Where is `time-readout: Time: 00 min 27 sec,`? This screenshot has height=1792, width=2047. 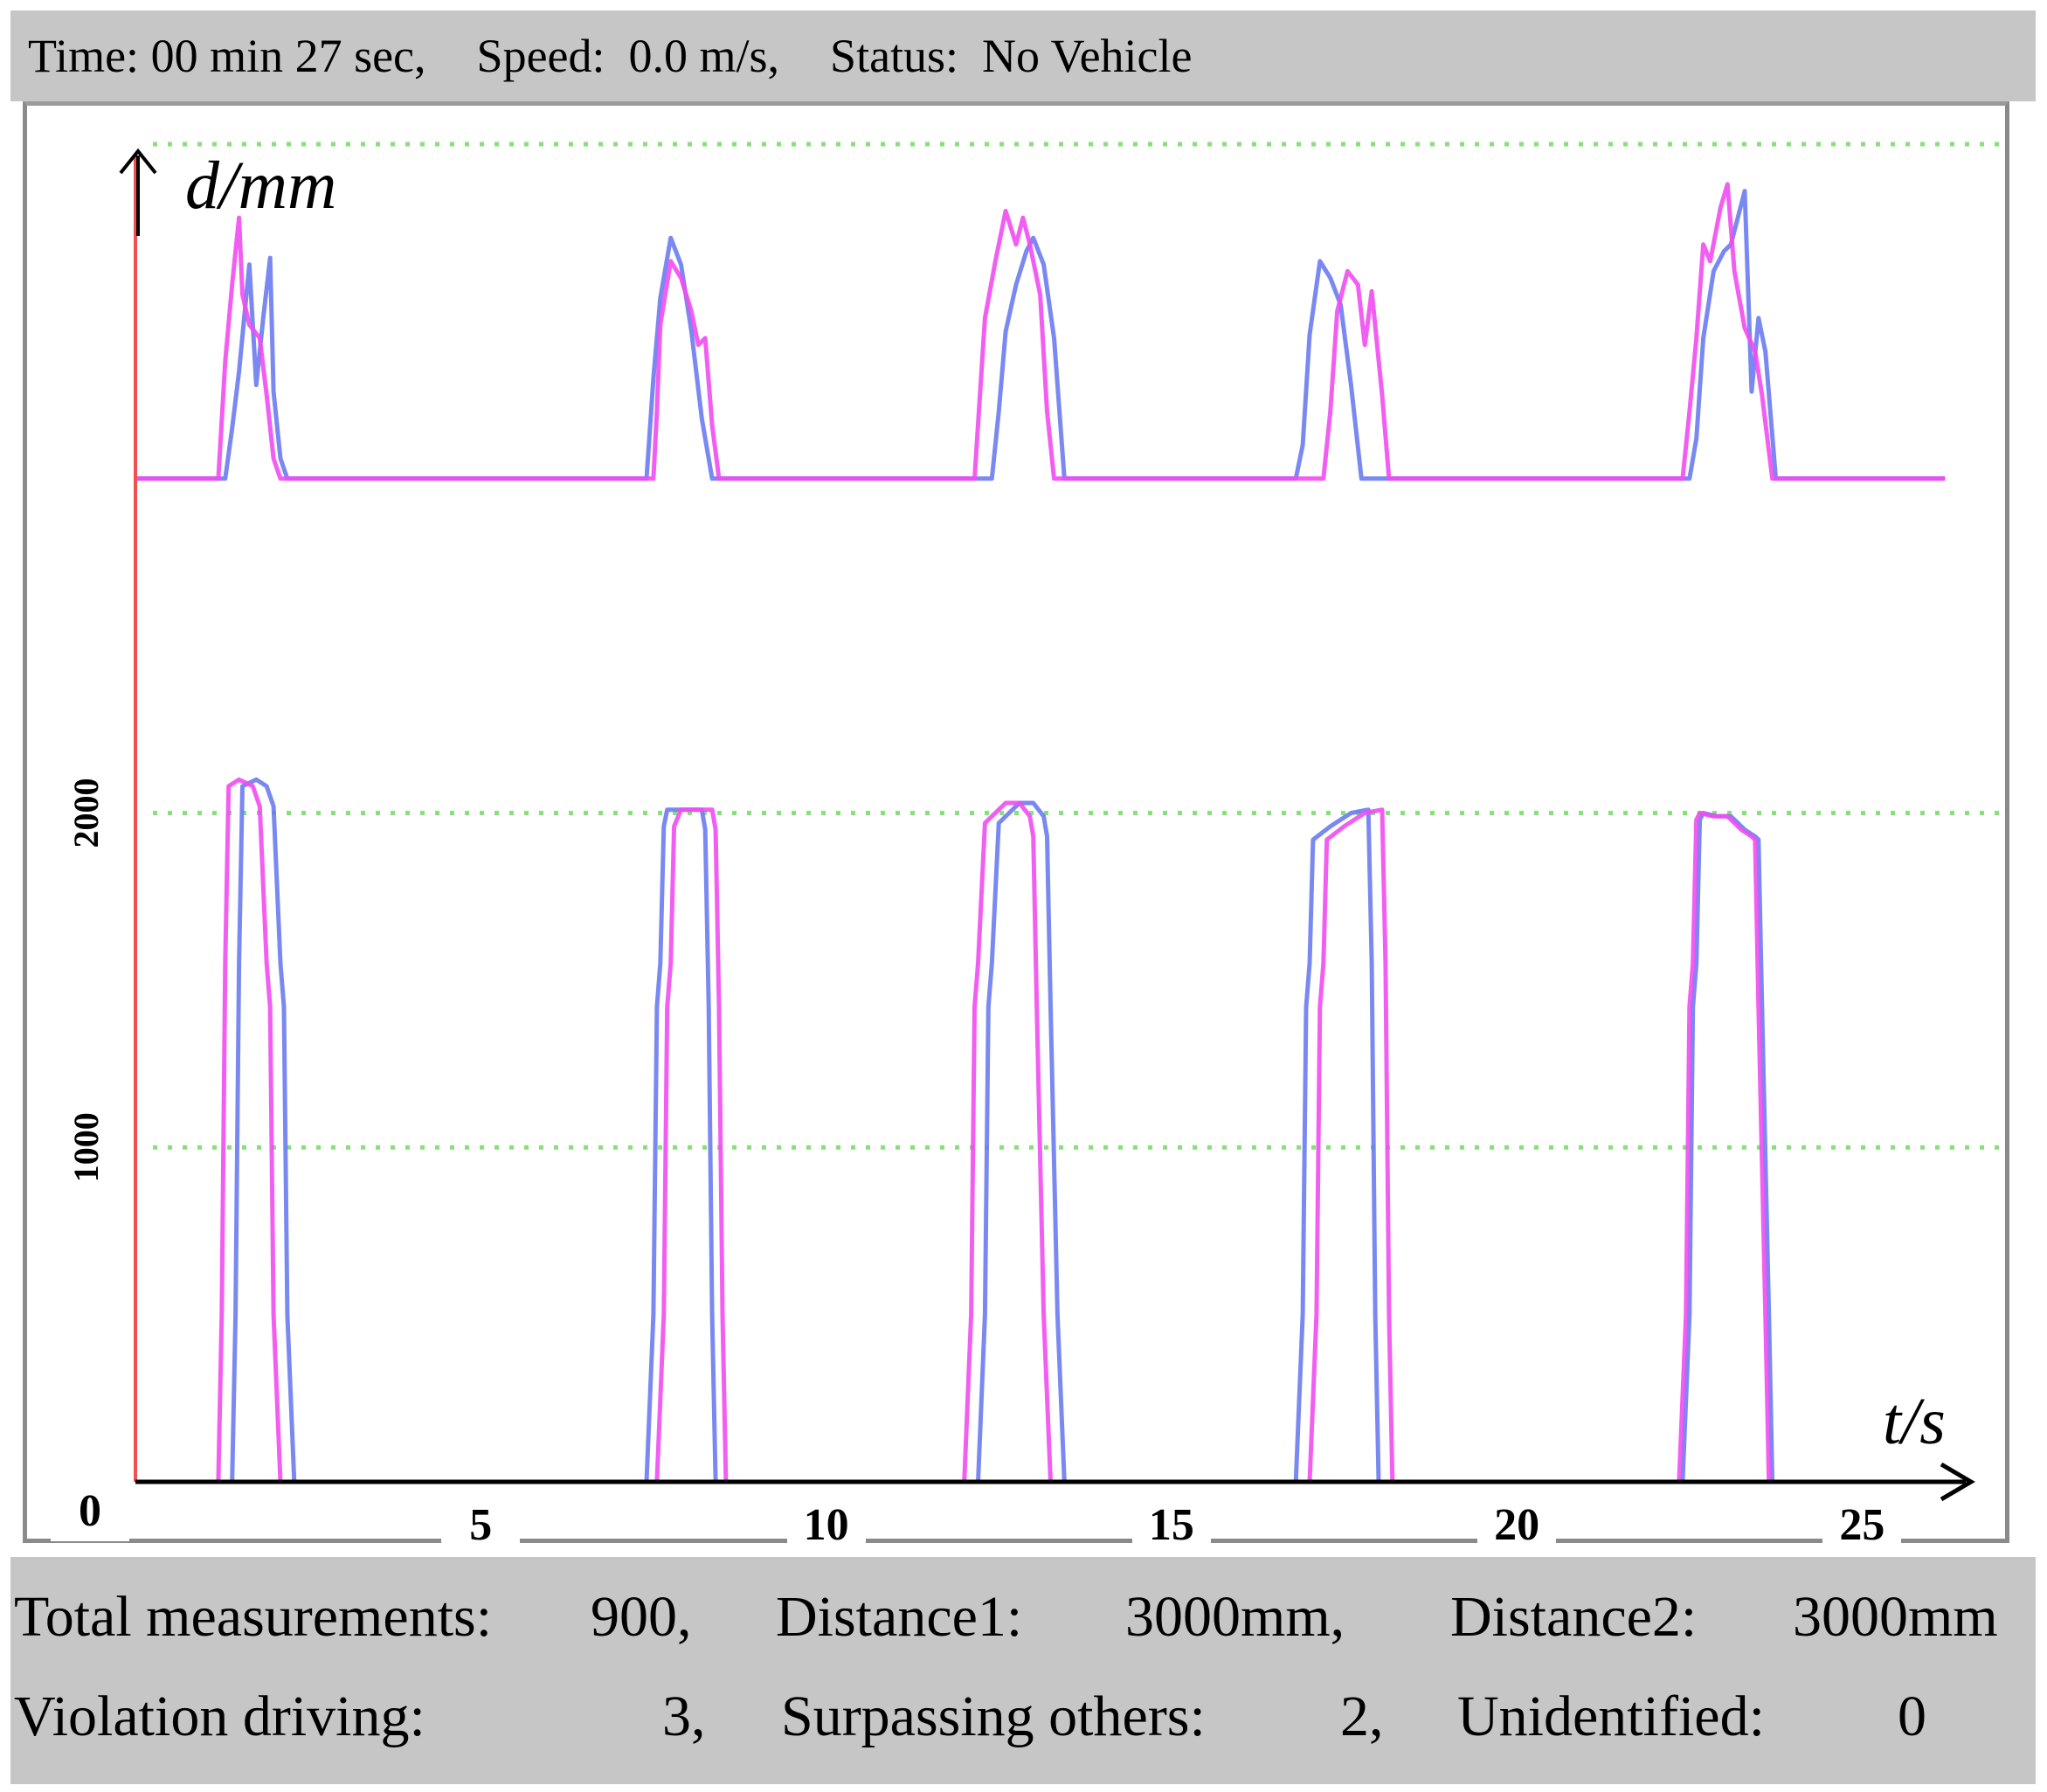
time-readout: Time: 00 min 27 sec, is located at coordinates (227, 56).